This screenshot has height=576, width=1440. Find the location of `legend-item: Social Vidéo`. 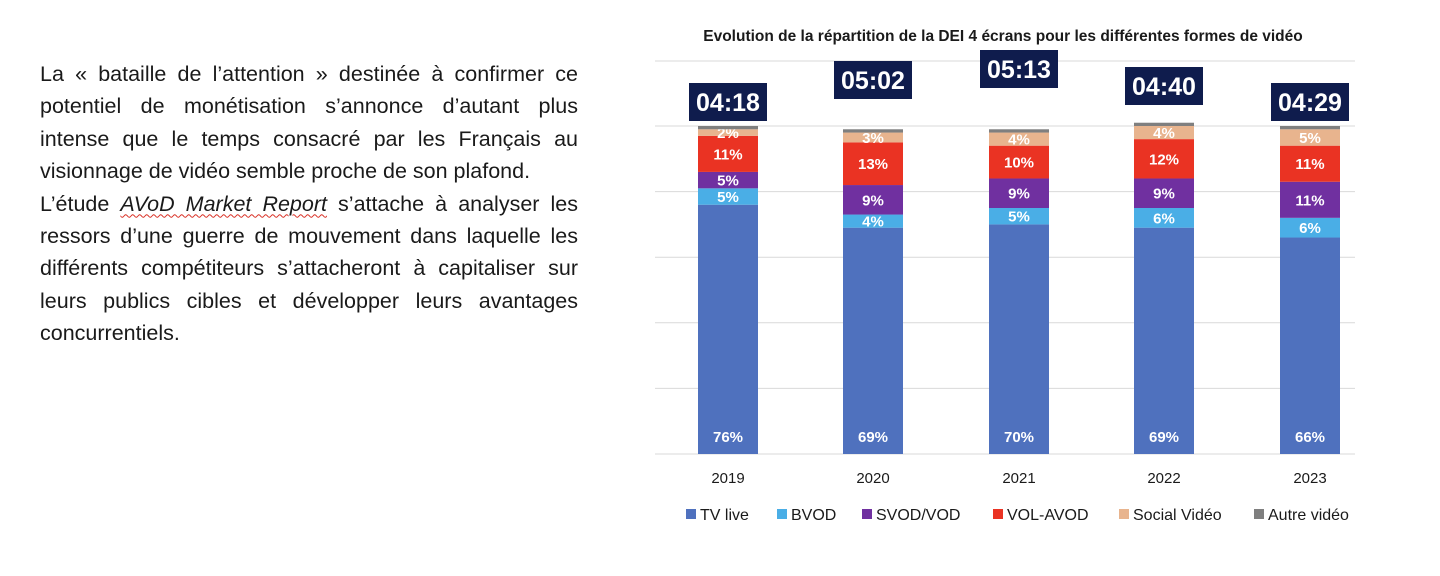

legend-item: Social Vidéo is located at coordinates (1170, 515).